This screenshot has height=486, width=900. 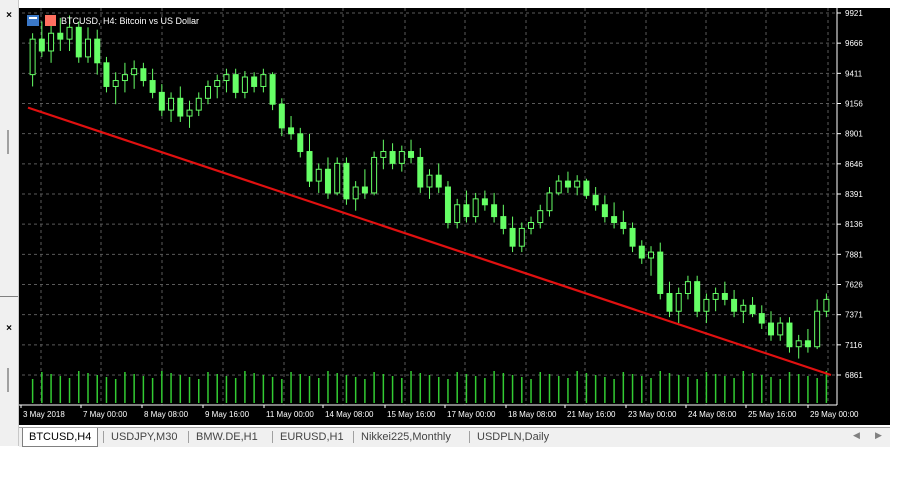 What do you see at coordinates (591, 414) in the screenshot?
I see `time-tick-label: 21 May 16:00` at bounding box center [591, 414].